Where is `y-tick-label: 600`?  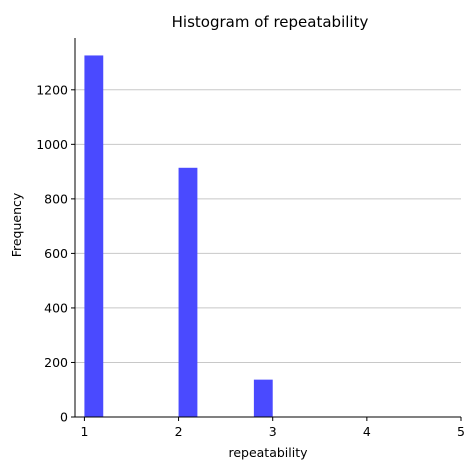 y-tick-label: 600 is located at coordinates (56, 253).